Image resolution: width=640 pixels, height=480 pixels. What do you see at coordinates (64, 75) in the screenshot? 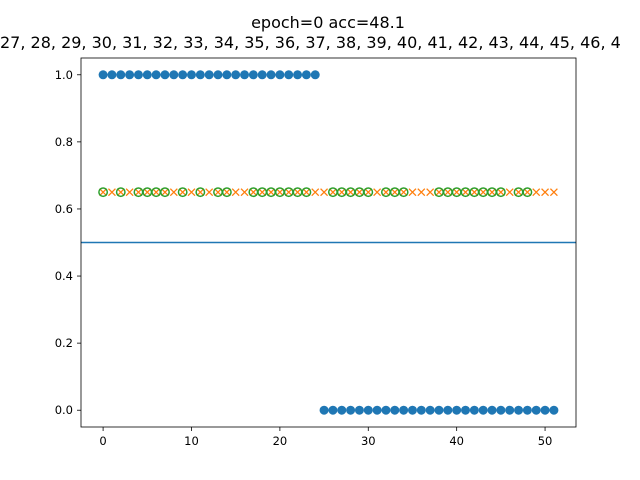
I see `y-tick-label: 1.0` at bounding box center [64, 75].